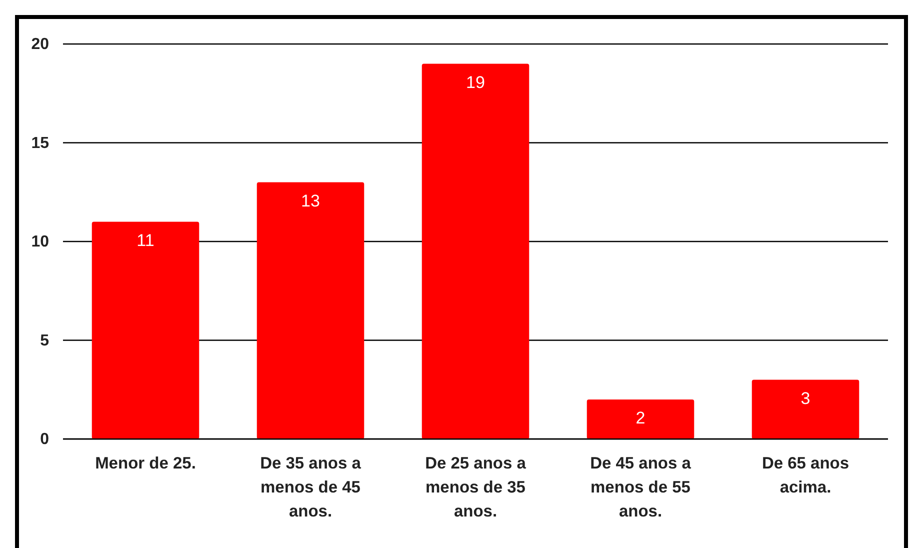 This screenshot has height=548, width=914. Describe the element at coordinates (145, 463) in the screenshot. I see `x-tick-label: Menor de 25.` at that location.